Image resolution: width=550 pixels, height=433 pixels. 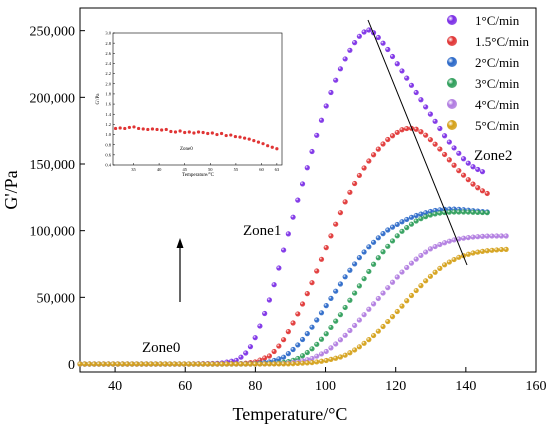 What do you see at coordinates (108, 104) in the screenshot?
I see `inset-y-tick-label: 1.6` at bounding box center [108, 104].